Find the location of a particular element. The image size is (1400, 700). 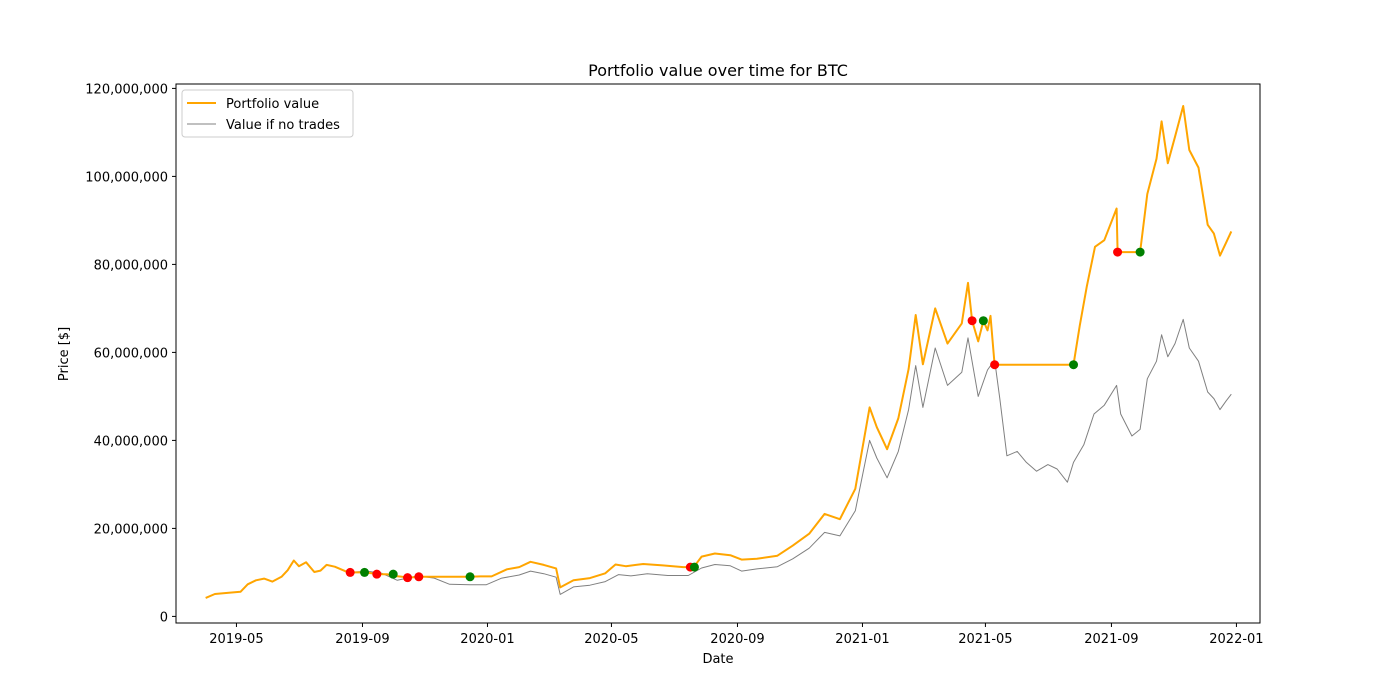

x-tick-label: 2022-01 is located at coordinates (1236, 639).